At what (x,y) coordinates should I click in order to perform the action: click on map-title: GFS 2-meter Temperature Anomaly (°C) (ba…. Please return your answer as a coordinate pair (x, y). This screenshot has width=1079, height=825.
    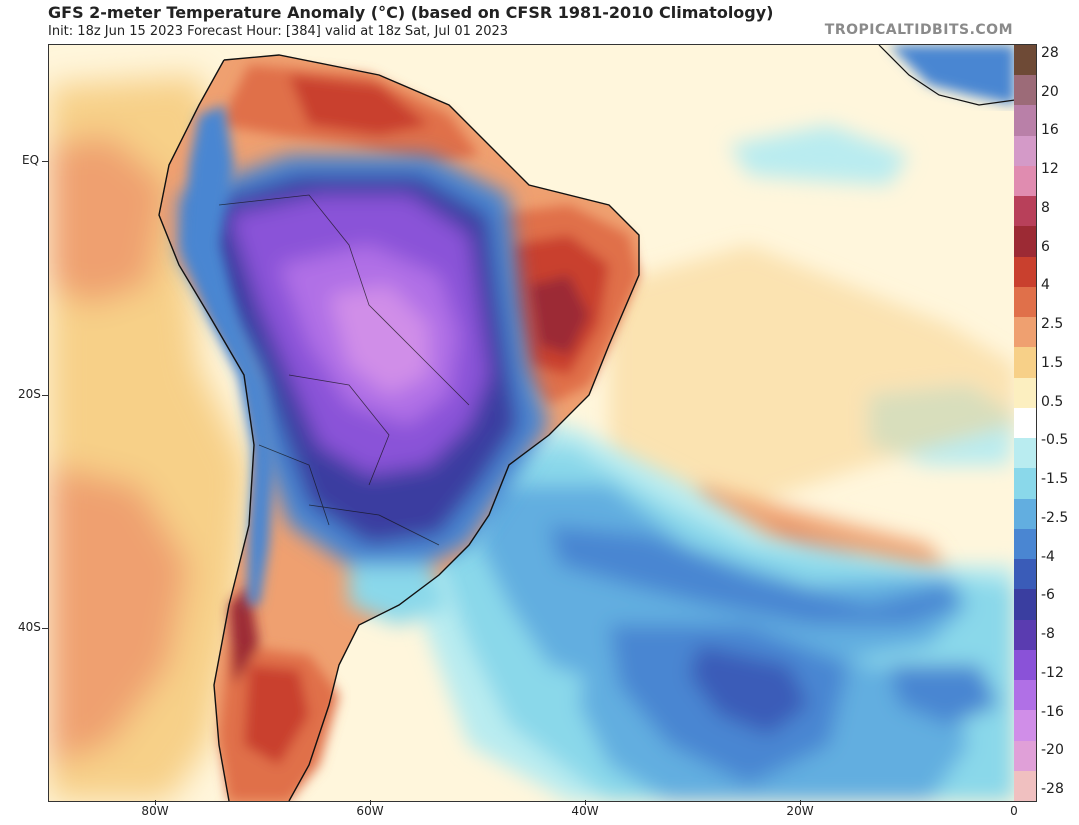
    Looking at the image, I should click on (411, 12).